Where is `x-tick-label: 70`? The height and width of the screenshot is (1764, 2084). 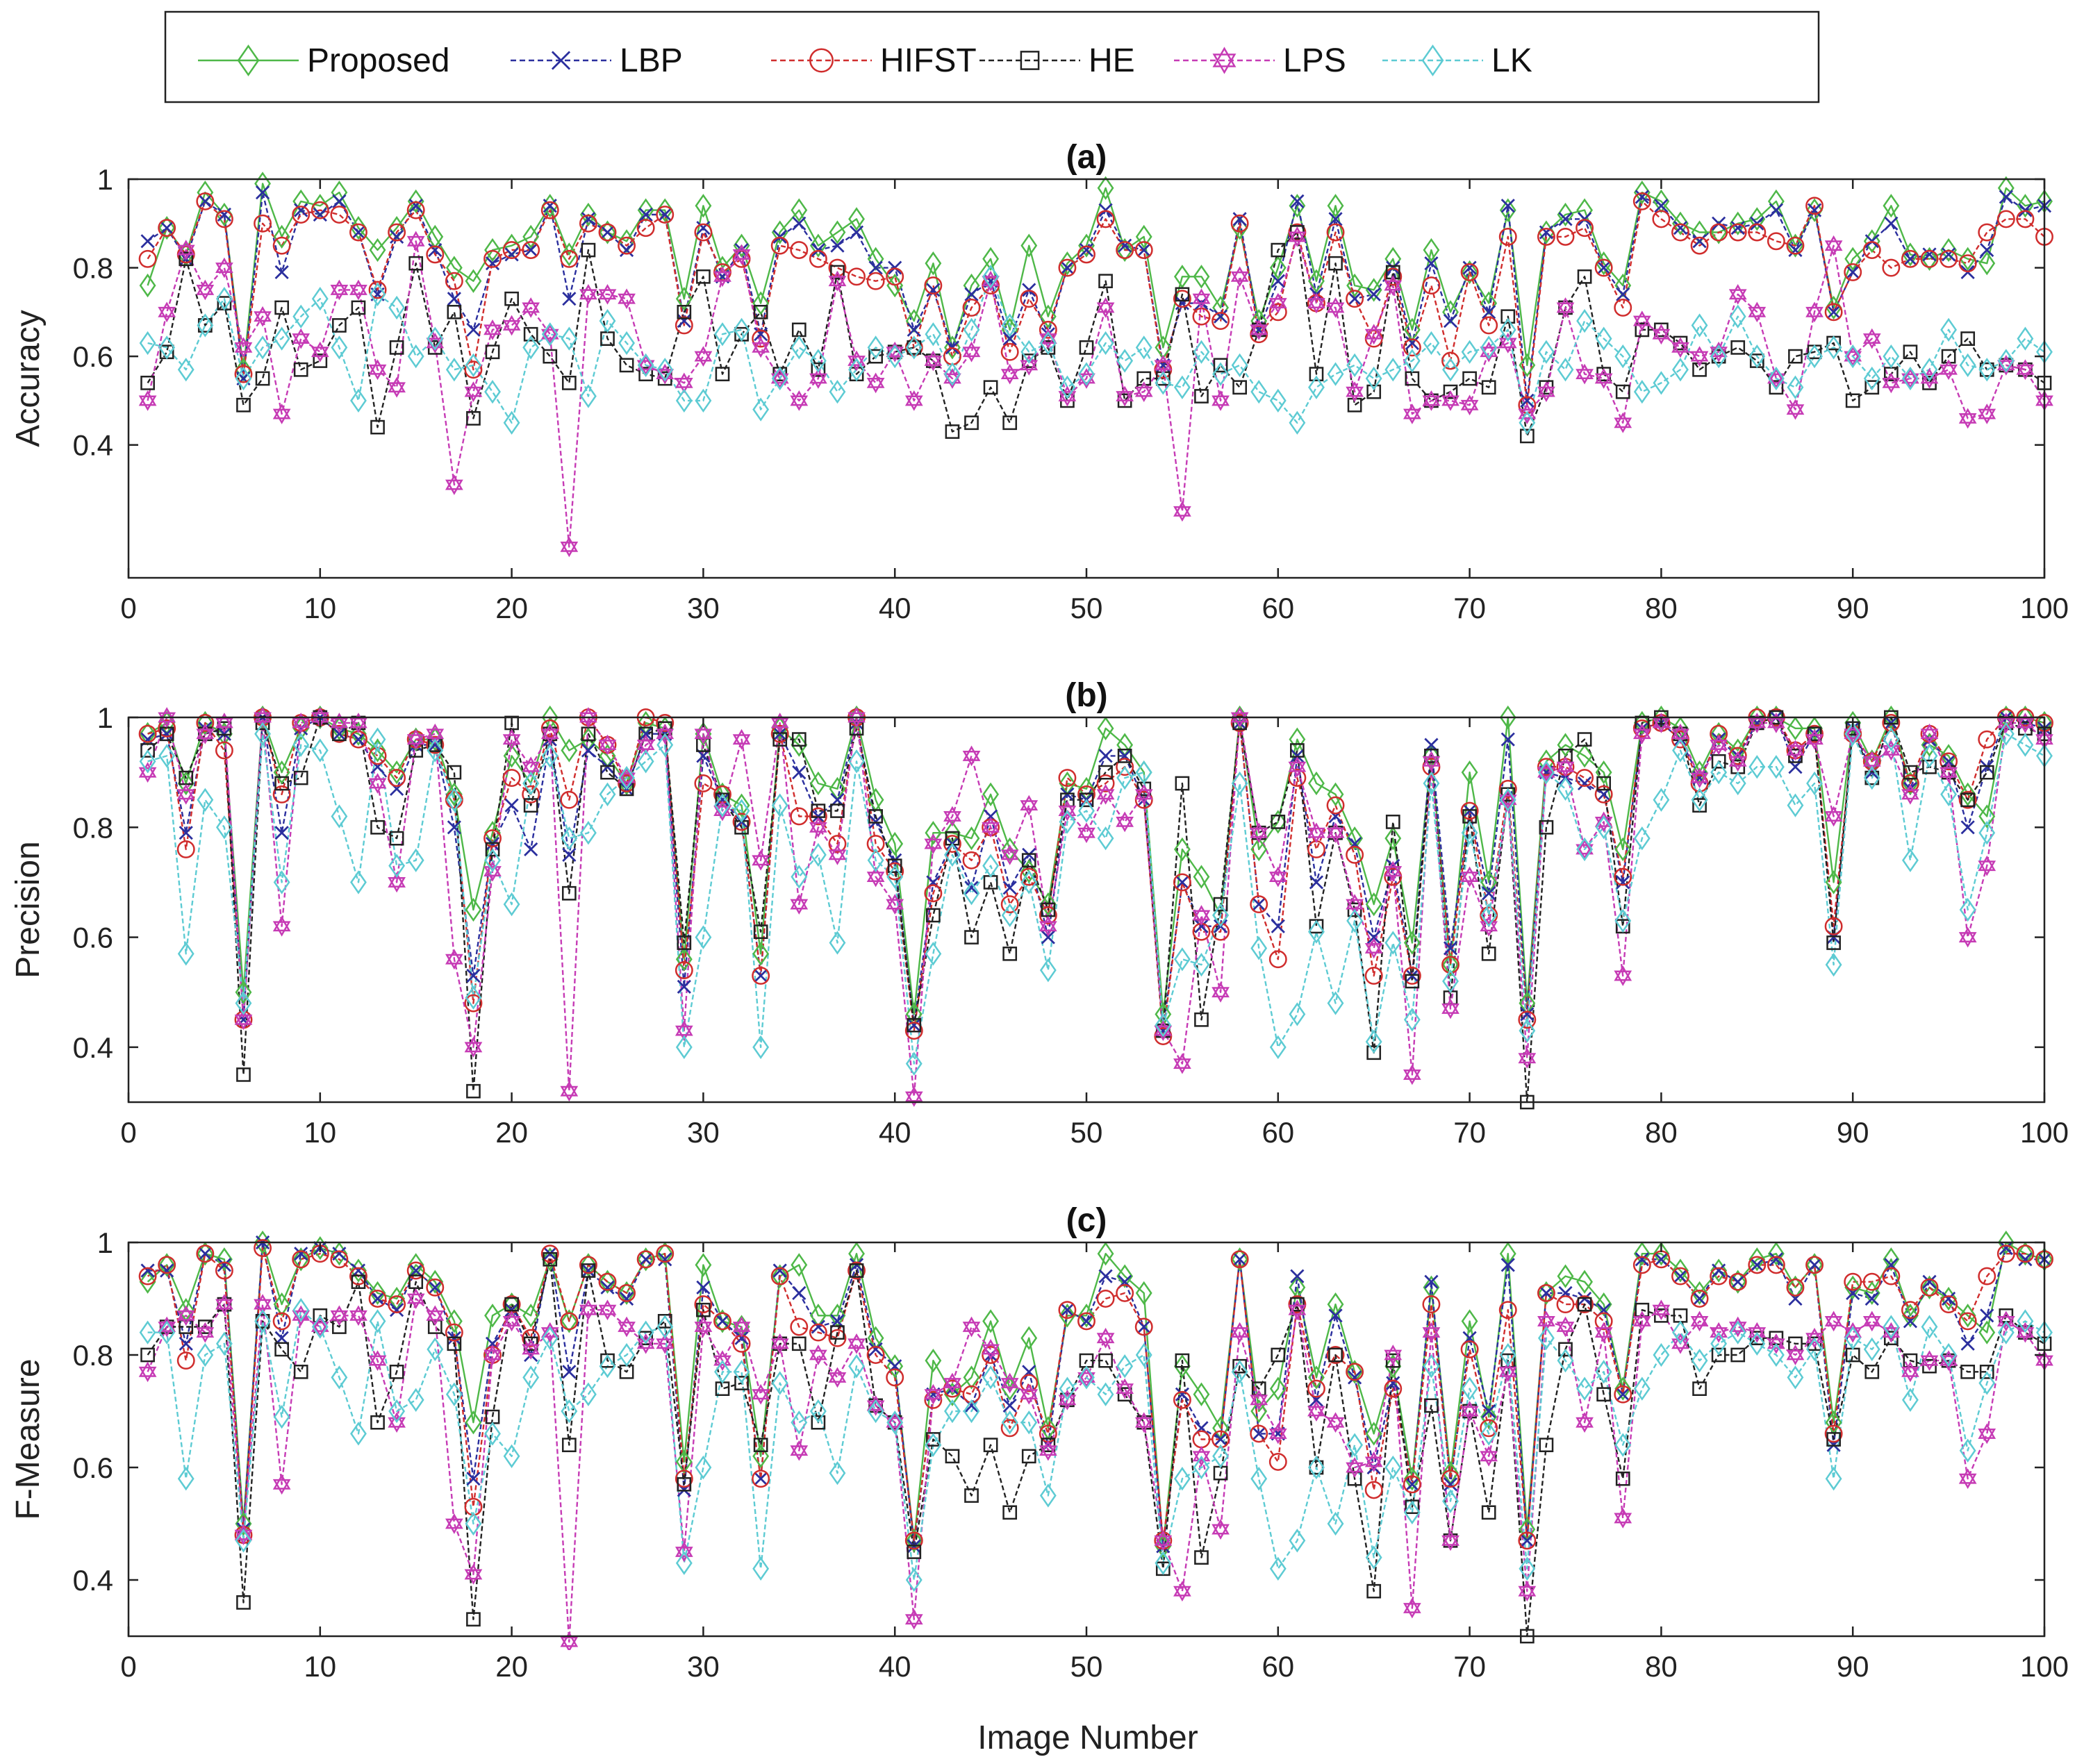 x-tick-label: 70 is located at coordinates (1469, 608).